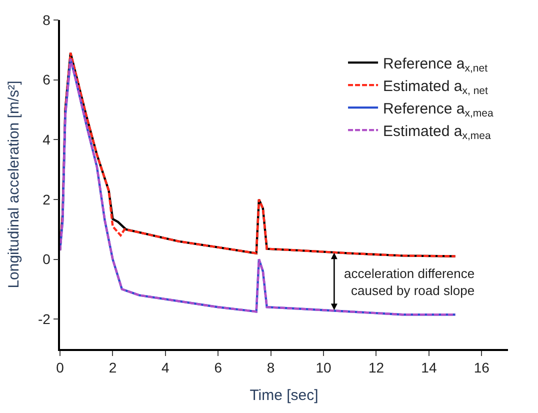 This screenshot has width=538, height=413. Describe the element at coordinates (435, 65) in the screenshot. I see `legend-label: Reference a$_{x,net}$` at that location.